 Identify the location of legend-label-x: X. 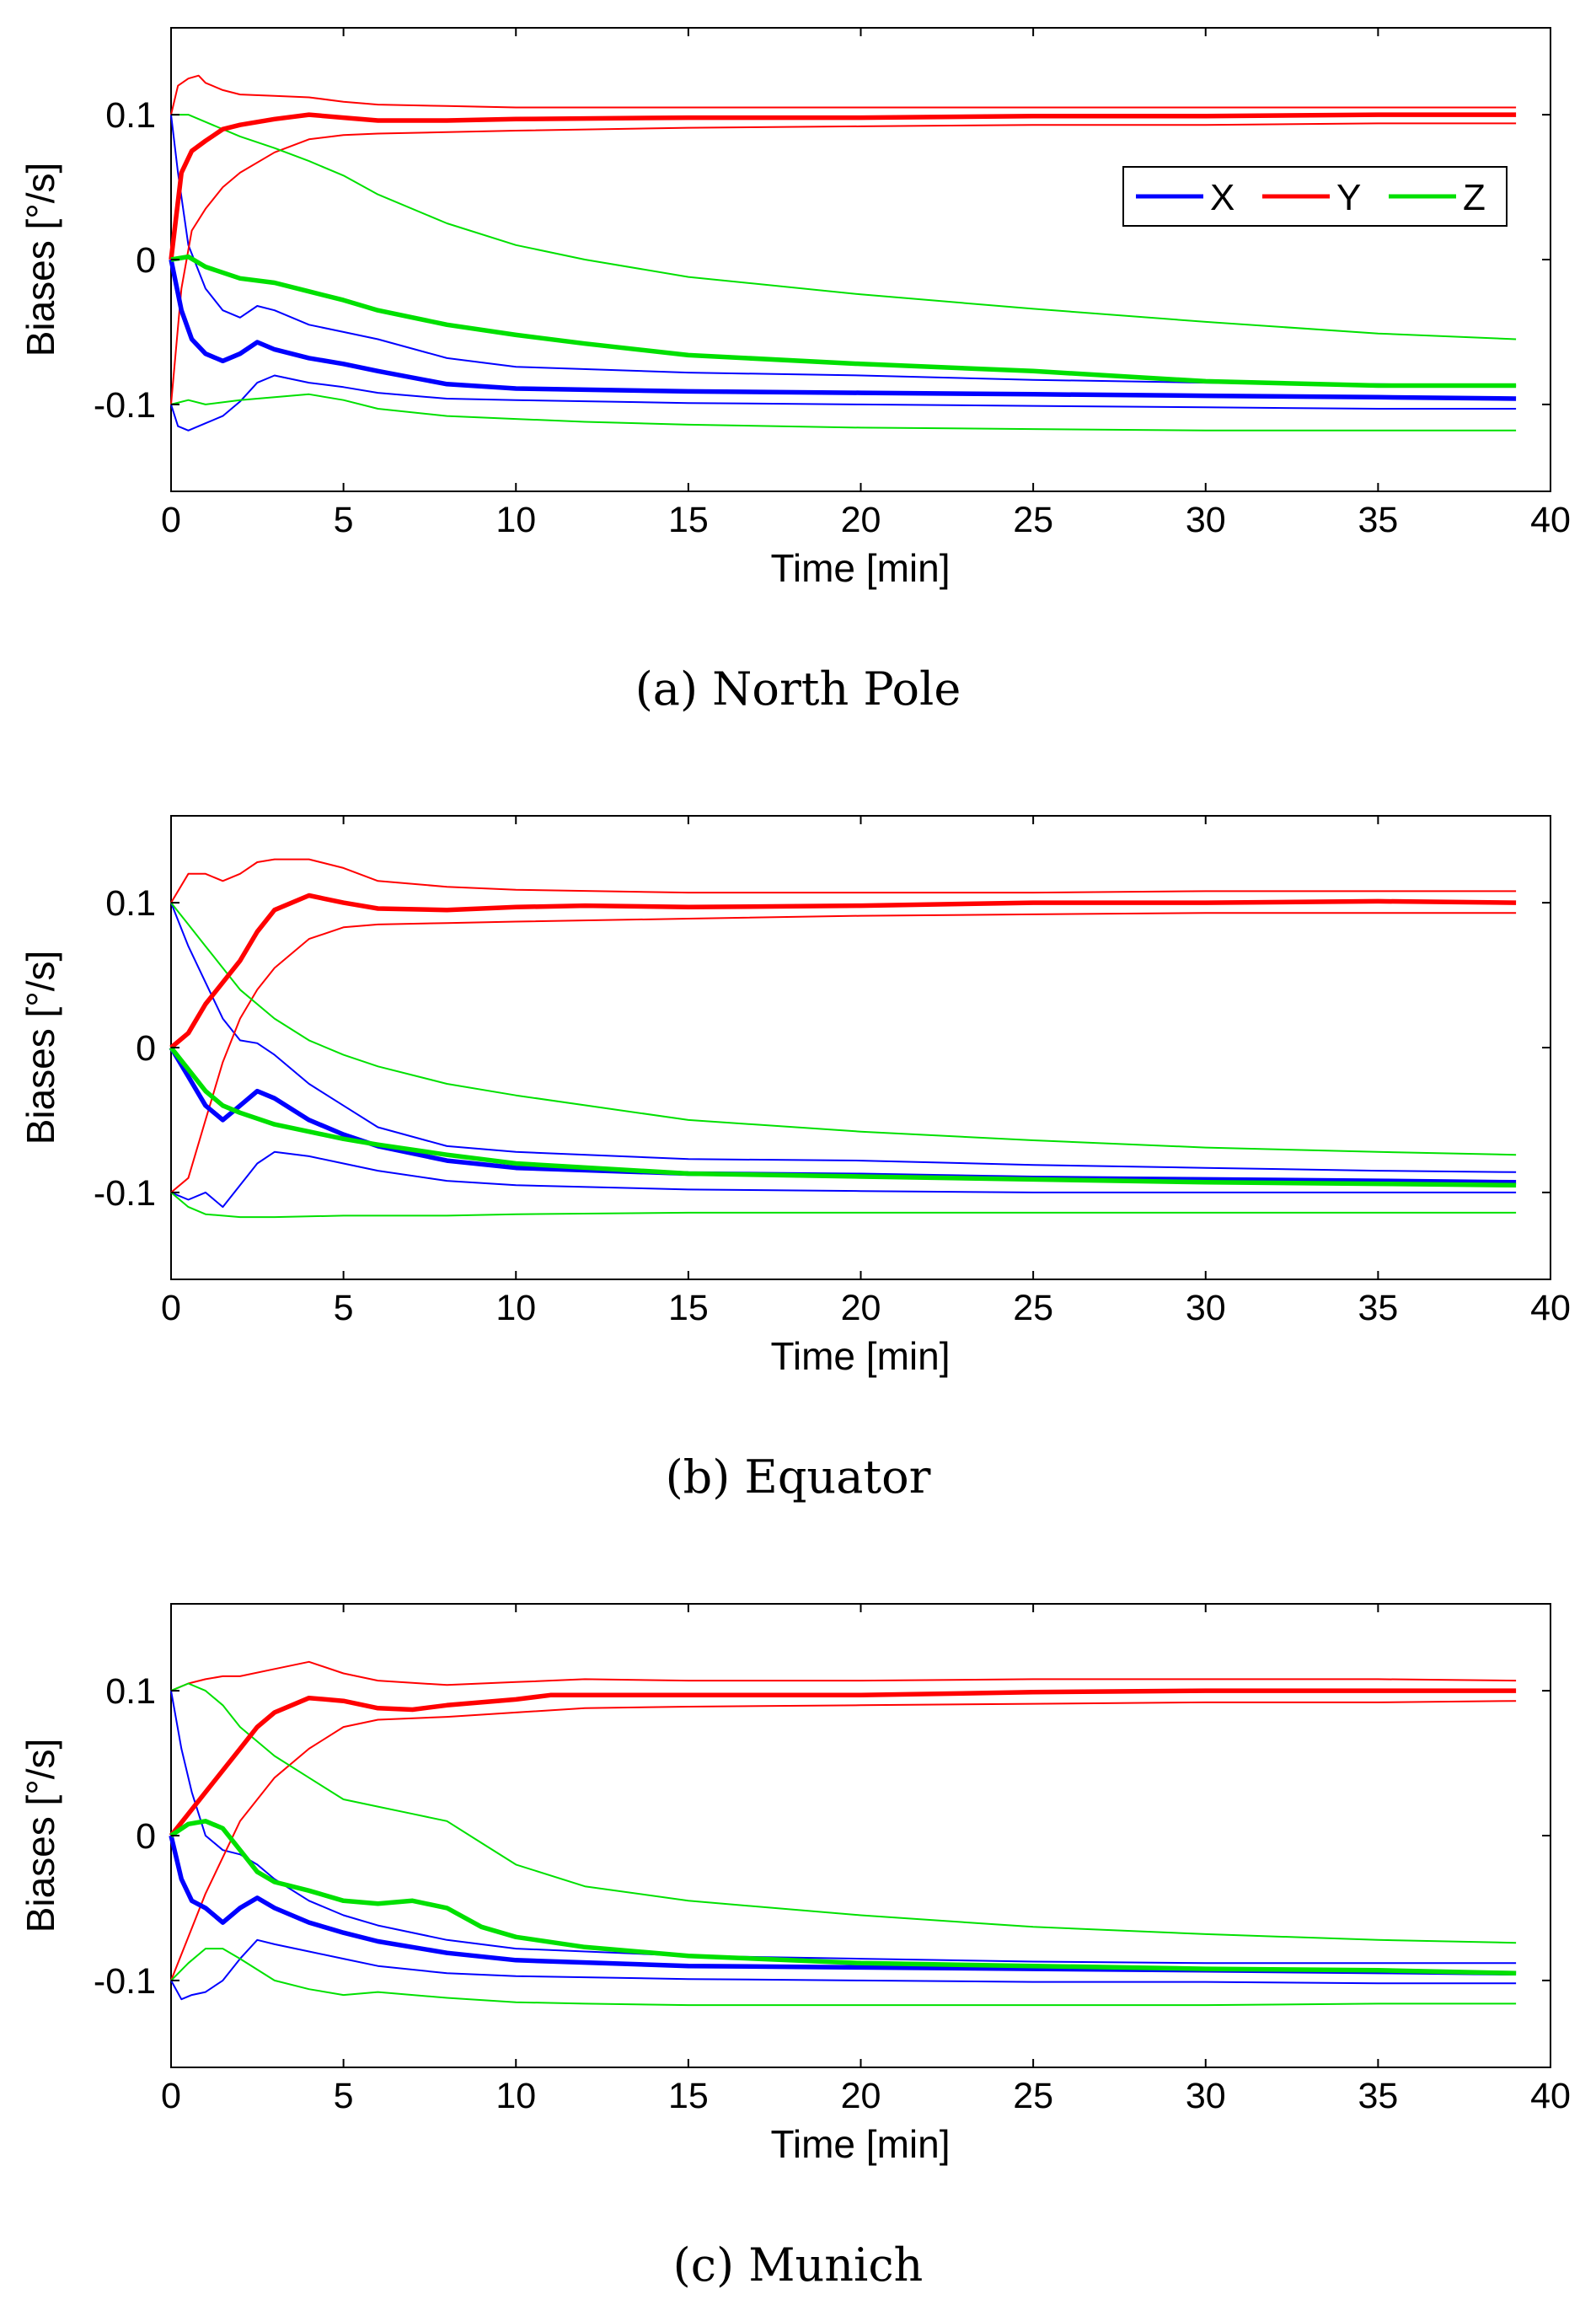
(1222, 197).